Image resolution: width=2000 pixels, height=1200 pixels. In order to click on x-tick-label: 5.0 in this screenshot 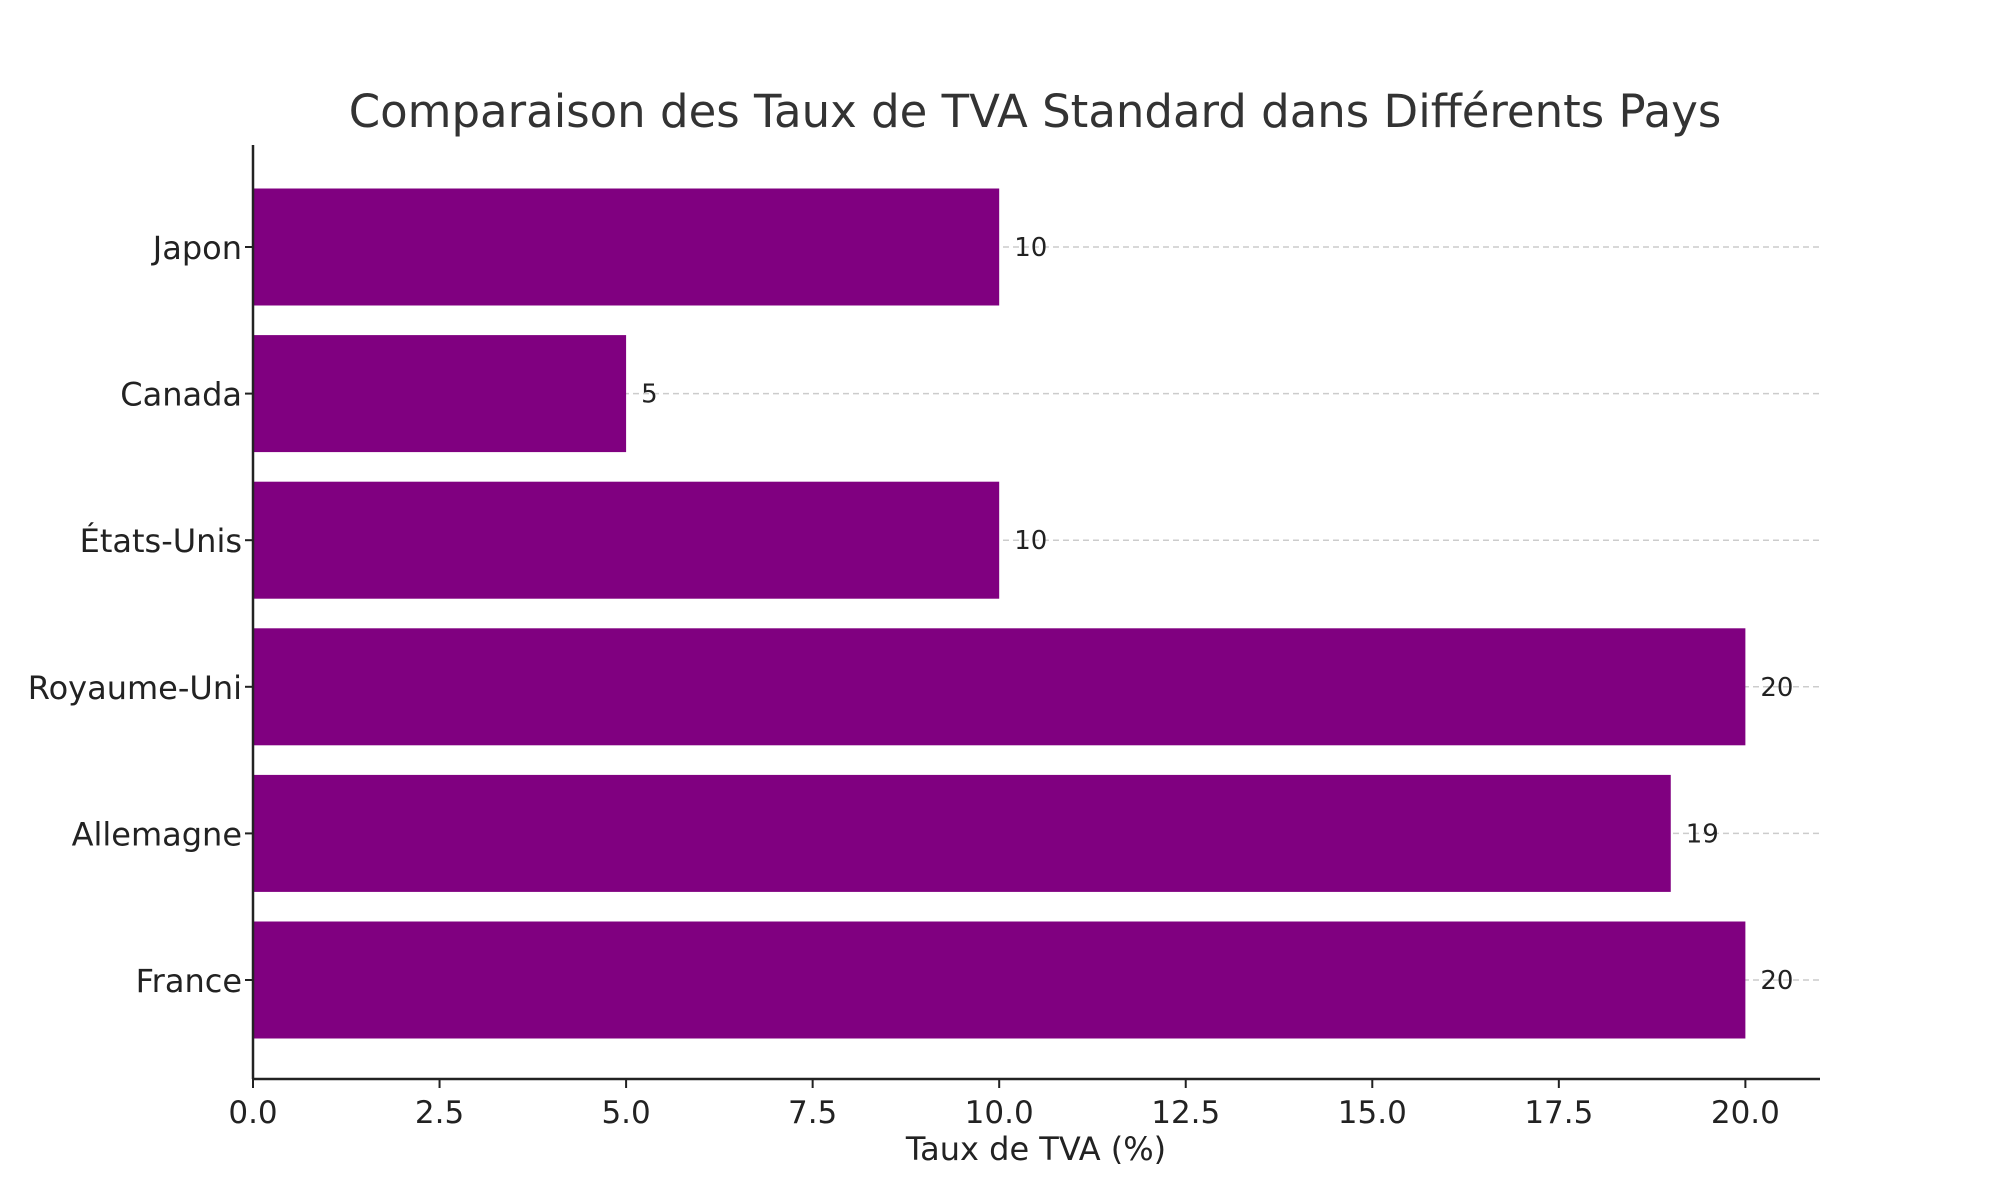, I will do `click(625, 1113)`.